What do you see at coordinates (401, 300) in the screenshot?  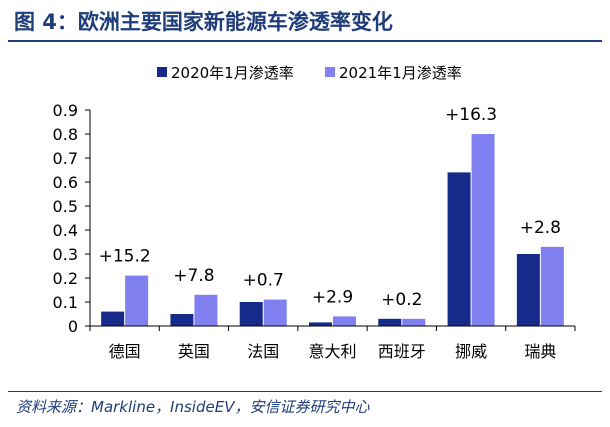 I see `bar-annotation: +0.2` at bounding box center [401, 300].